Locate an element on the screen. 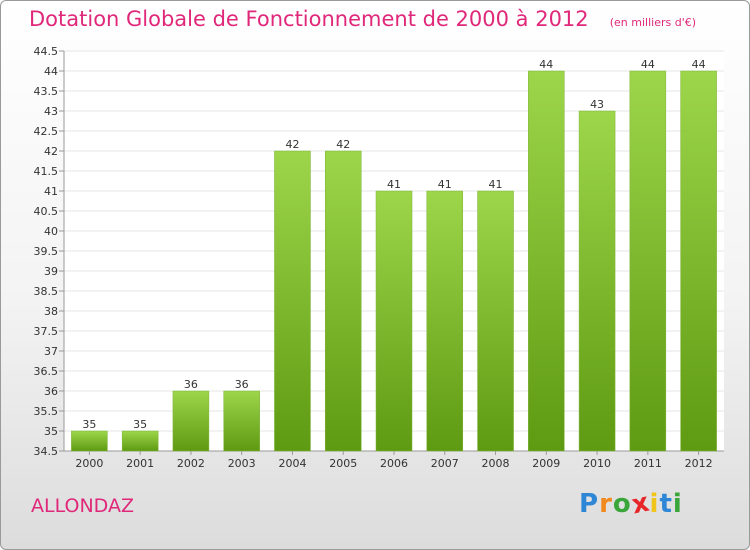 Image resolution: width=750 pixels, height=550 pixels. y-tick-label: 42.5 is located at coordinates (46, 131).